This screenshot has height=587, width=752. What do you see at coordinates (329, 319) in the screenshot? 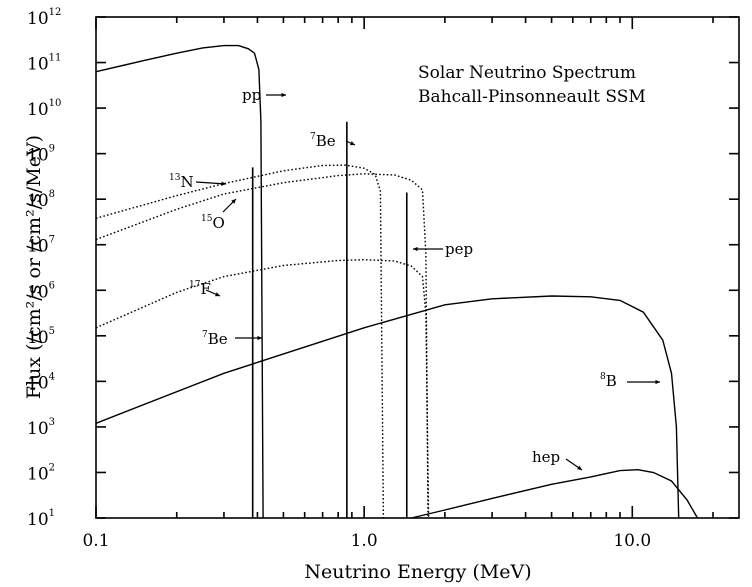
I see `line-sources-layer` at bounding box center [329, 319].